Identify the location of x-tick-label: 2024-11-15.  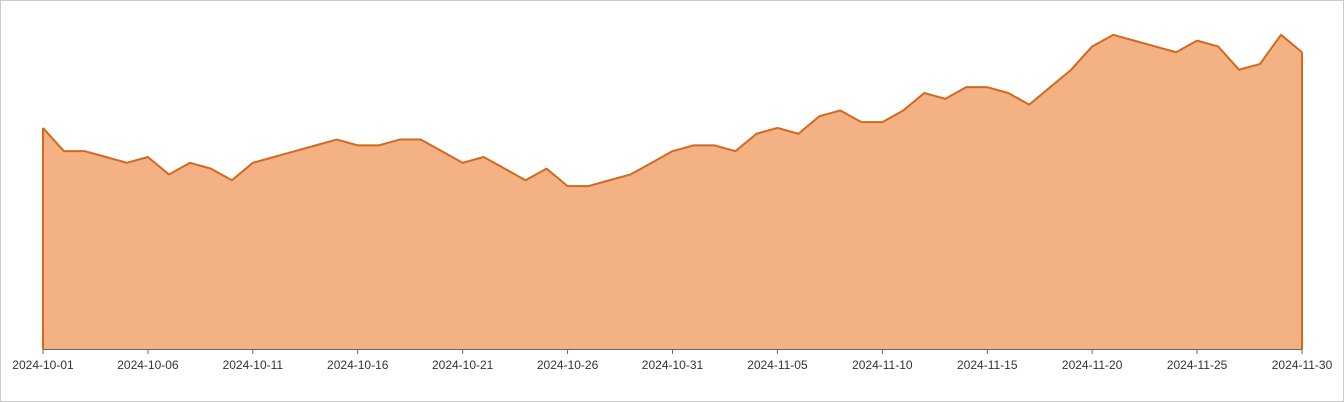
(987, 365).